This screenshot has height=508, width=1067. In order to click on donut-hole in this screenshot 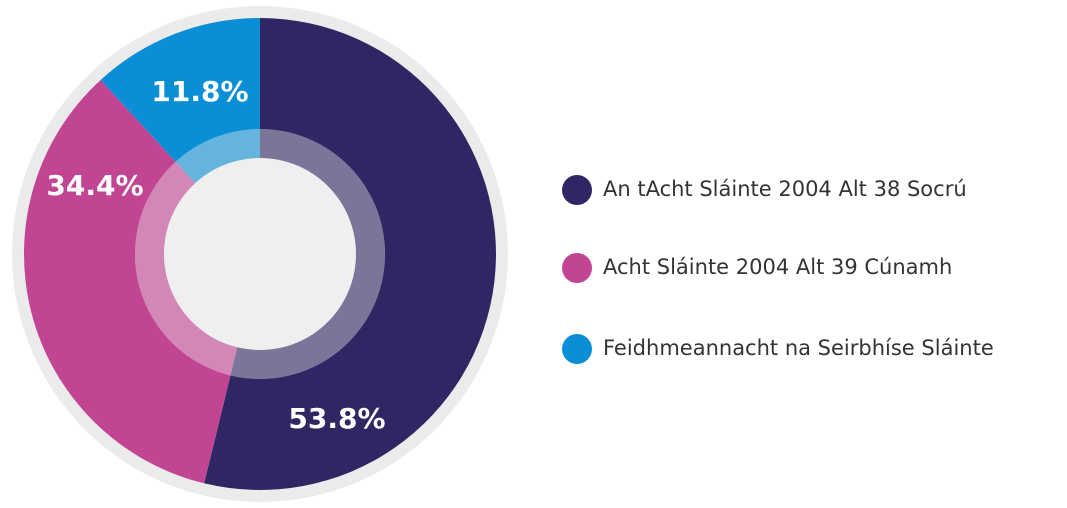, I will do `click(260, 254)`.